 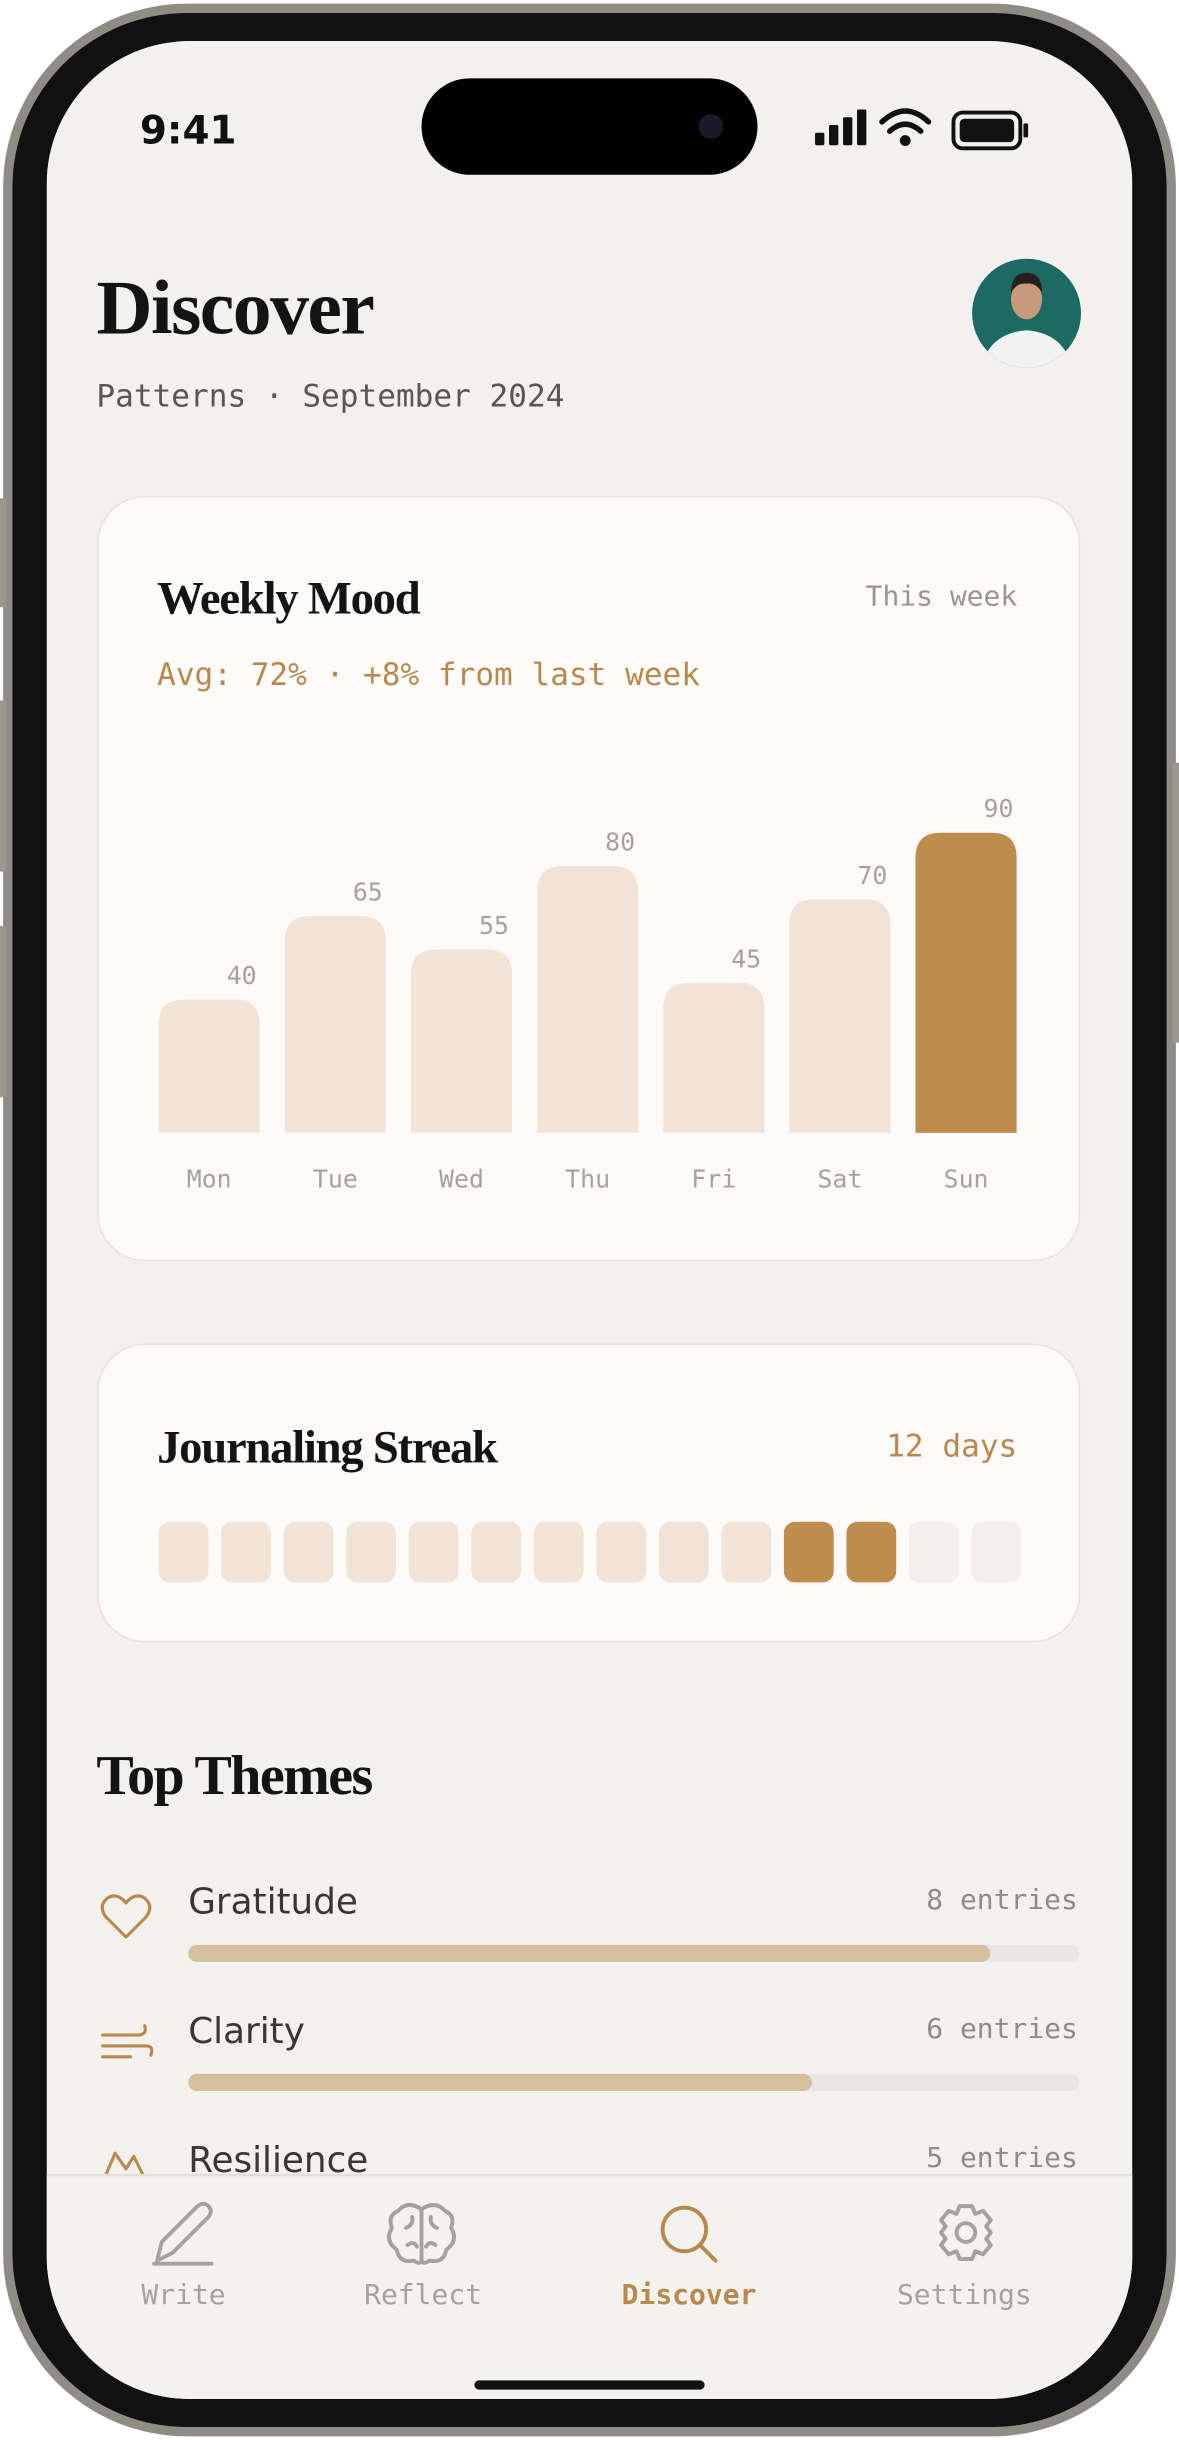 What do you see at coordinates (327, 1448) in the screenshot?
I see `streak-title: Journaling Streak` at bounding box center [327, 1448].